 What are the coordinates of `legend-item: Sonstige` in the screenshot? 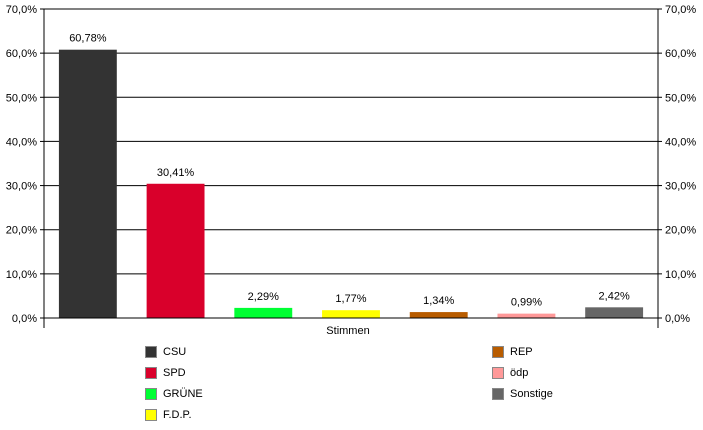 It's located at (522, 394).